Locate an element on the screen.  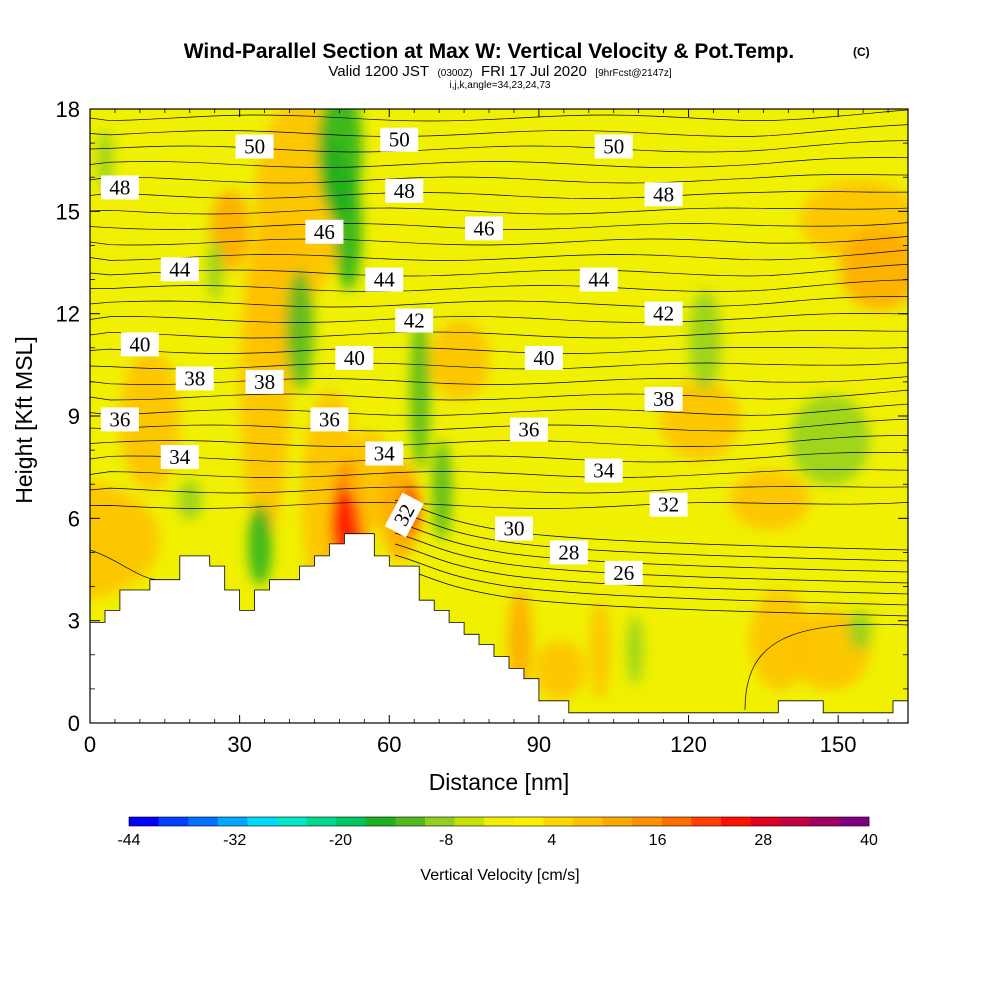
subtitle-valid: Valid 1200 JST is located at coordinates (378, 71).